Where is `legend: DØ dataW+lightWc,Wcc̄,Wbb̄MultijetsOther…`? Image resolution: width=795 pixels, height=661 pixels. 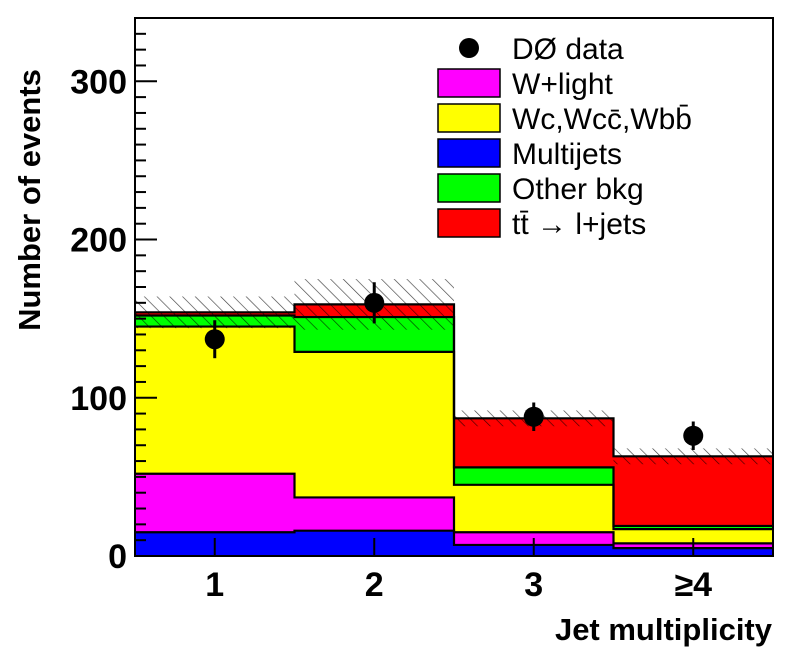
legend: DØ dataW+lightWc,Wcc̄,Wbb̄MultijetsOther… is located at coordinates (564, 137).